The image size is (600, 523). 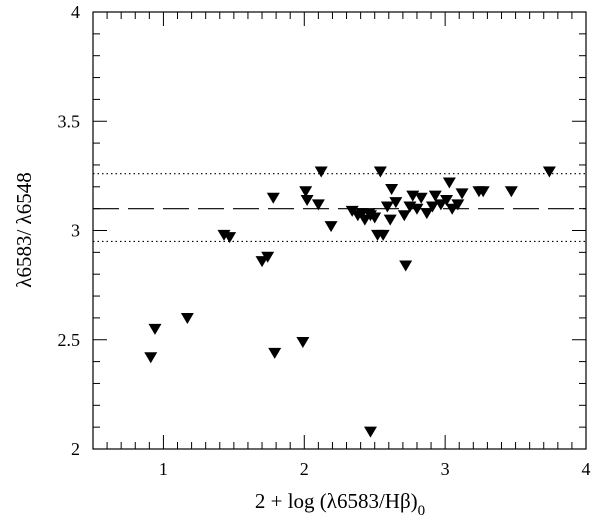 What do you see at coordinates (75, 449) in the screenshot?
I see `y-tick-label: 2` at bounding box center [75, 449].